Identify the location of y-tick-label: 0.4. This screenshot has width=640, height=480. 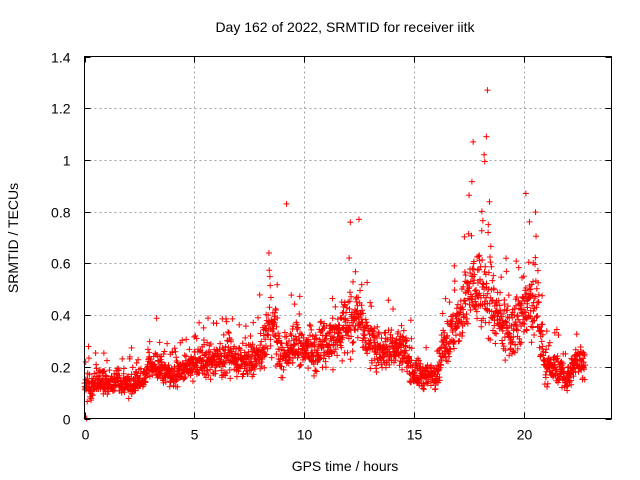
(61, 316).